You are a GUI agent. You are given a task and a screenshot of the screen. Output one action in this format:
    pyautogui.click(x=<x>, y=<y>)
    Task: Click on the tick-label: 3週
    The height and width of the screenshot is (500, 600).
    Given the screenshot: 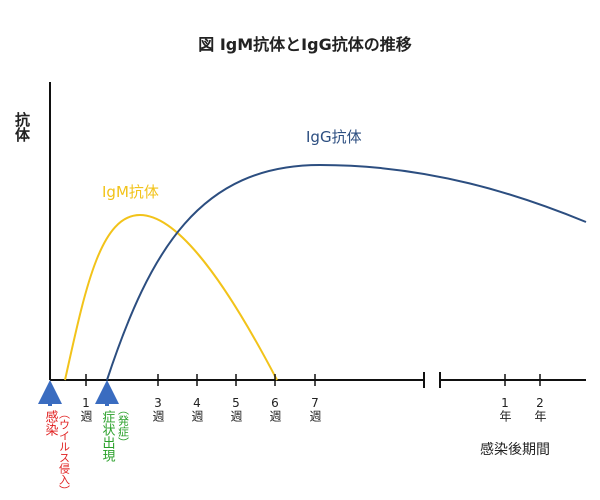 What is the action you would take?
    pyautogui.click(x=158, y=409)
    